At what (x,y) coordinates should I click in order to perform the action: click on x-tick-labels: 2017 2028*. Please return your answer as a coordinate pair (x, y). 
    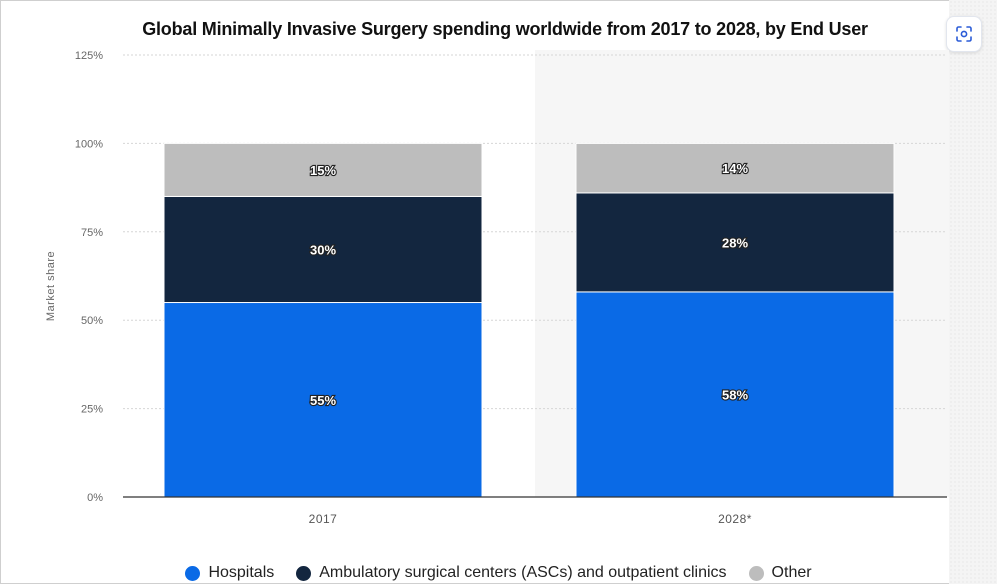
    Looking at the image, I should click on (530, 519).